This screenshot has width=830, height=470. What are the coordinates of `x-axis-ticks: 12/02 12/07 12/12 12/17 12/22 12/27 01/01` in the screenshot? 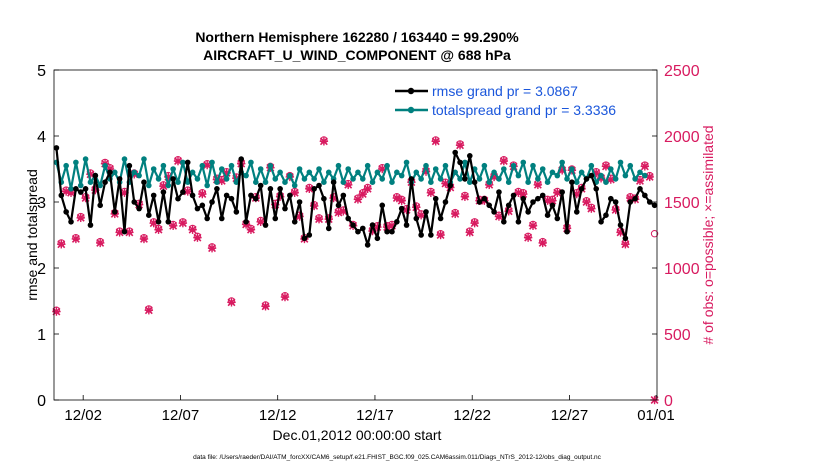 It's located at (369, 409).